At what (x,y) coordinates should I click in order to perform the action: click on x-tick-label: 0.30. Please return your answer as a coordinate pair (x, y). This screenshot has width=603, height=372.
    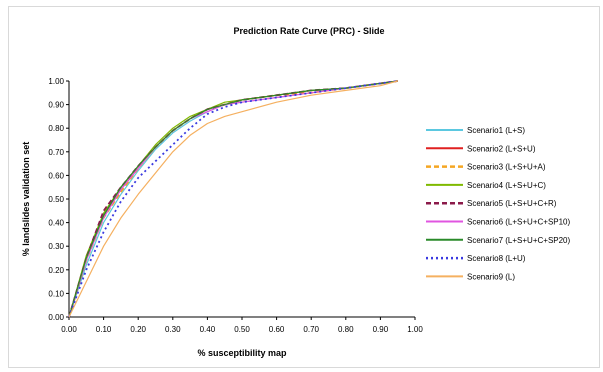
    Looking at the image, I should click on (173, 329).